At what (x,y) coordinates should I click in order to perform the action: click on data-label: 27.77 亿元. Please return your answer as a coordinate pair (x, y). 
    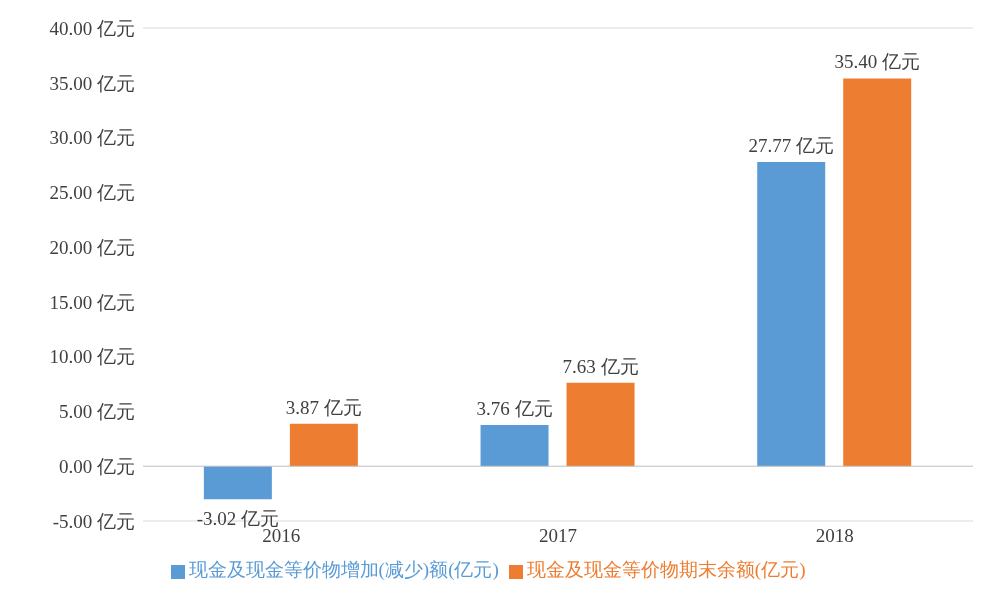
    Looking at the image, I should click on (791, 145).